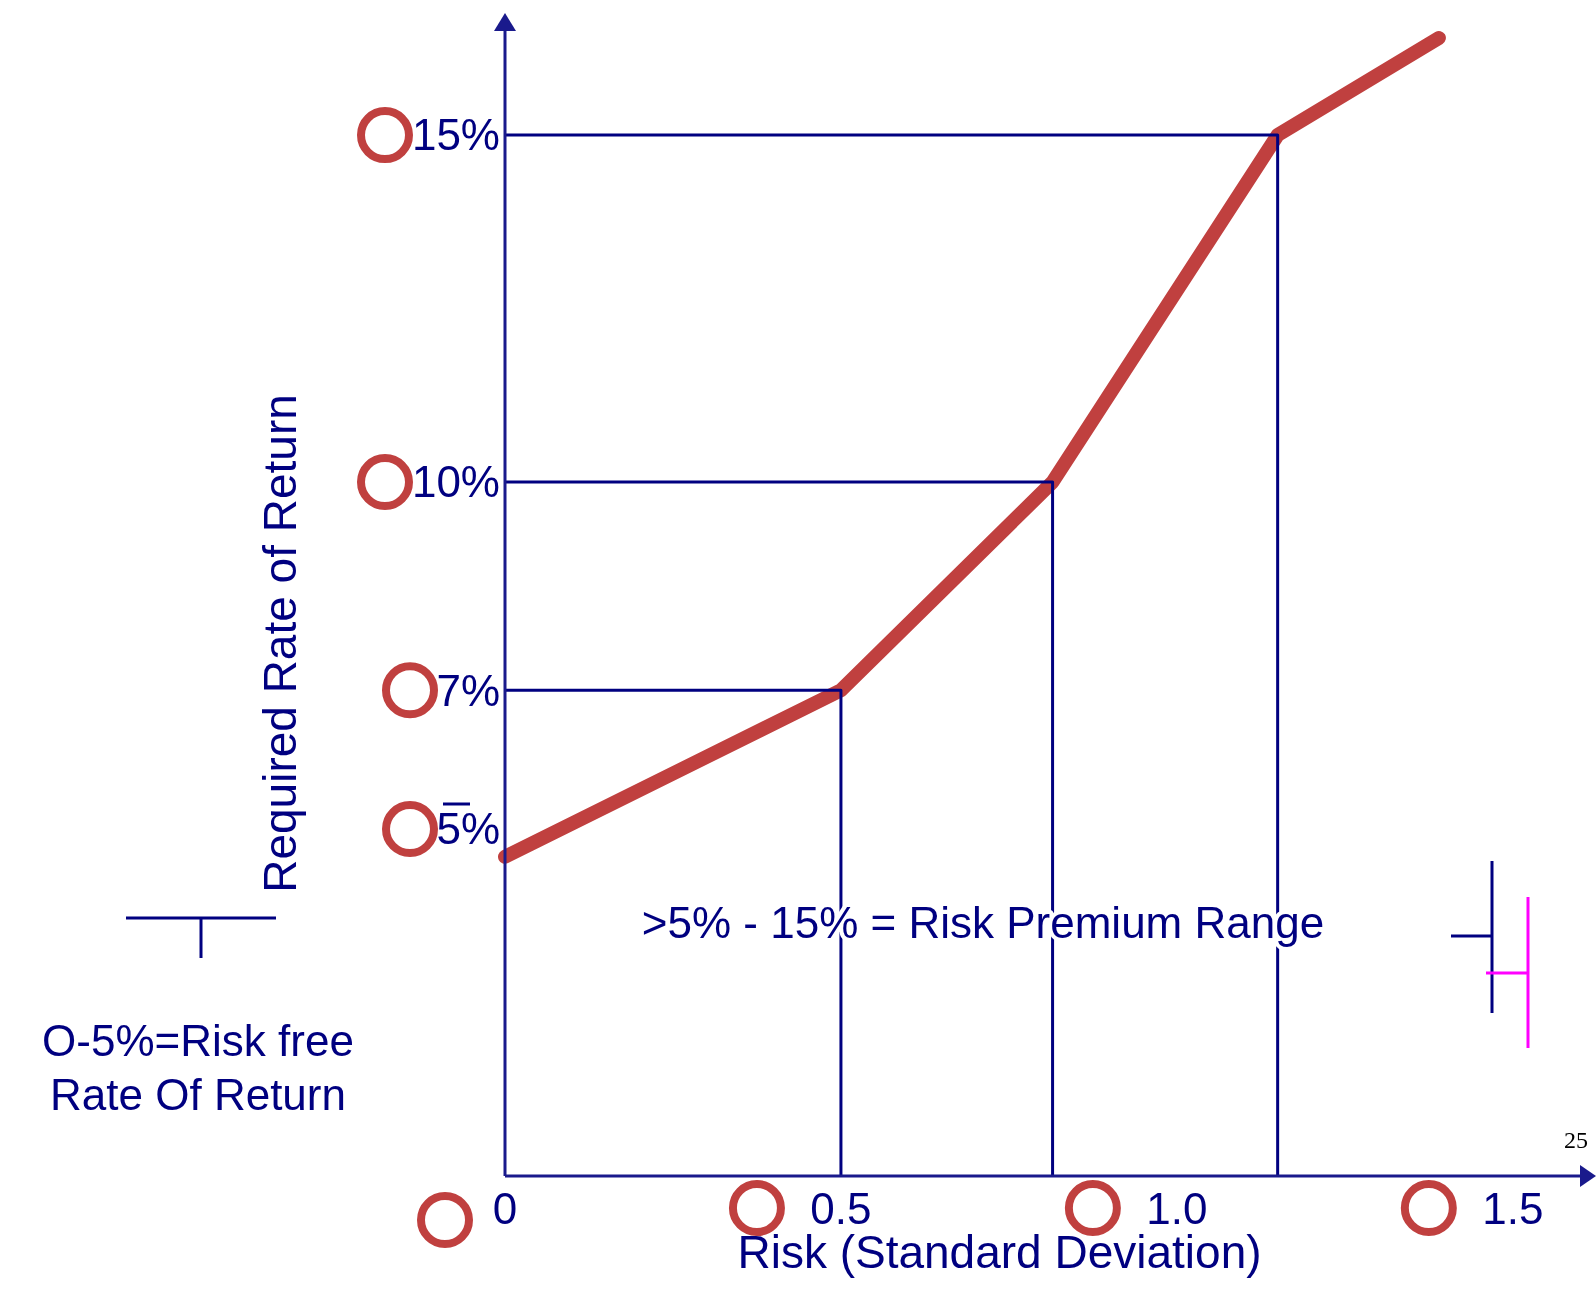 The image size is (1596, 1289). What do you see at coordinates (468, 829) in the screenshot?
I see `y-tick-label: 5%` at bounding box center [468, 829].